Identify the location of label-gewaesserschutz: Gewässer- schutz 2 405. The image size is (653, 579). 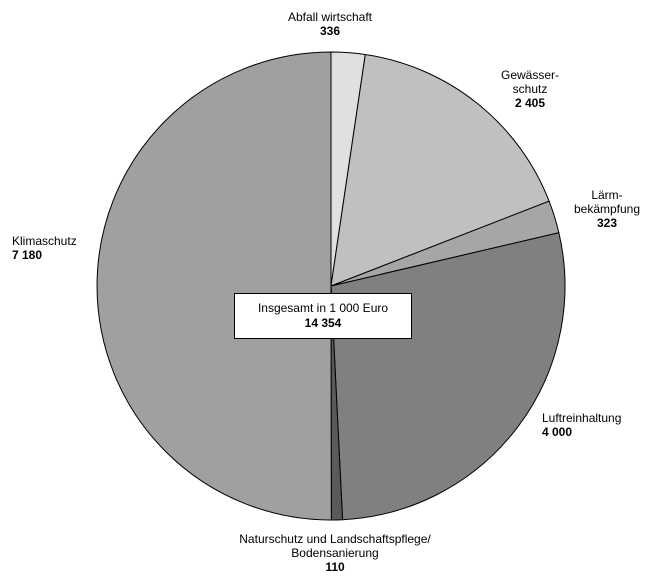
(530, 89).